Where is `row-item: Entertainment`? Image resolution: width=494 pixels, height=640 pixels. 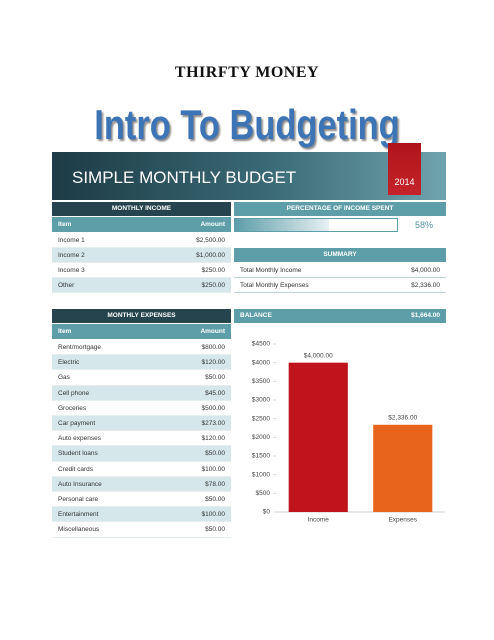 row-item: Entertainment is located at coordinates (78, 515).